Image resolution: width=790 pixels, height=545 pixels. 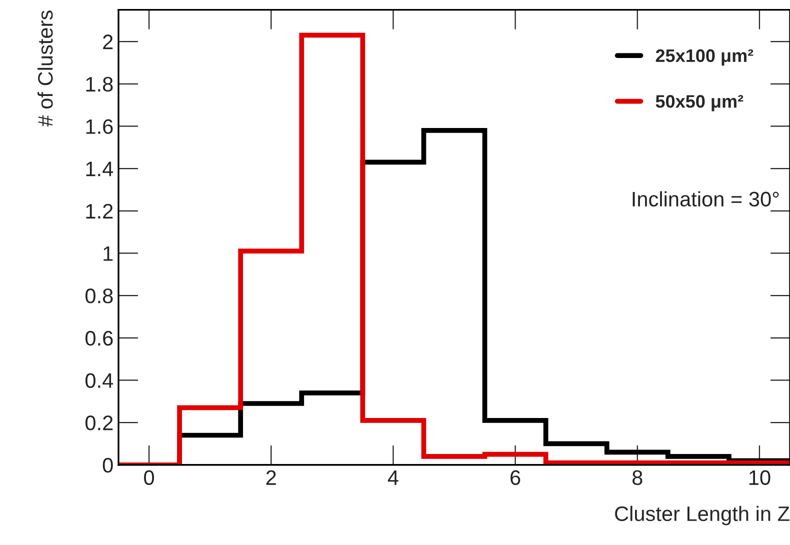 I want to click on x-tick-label: 10, so click(x=759, y=478).